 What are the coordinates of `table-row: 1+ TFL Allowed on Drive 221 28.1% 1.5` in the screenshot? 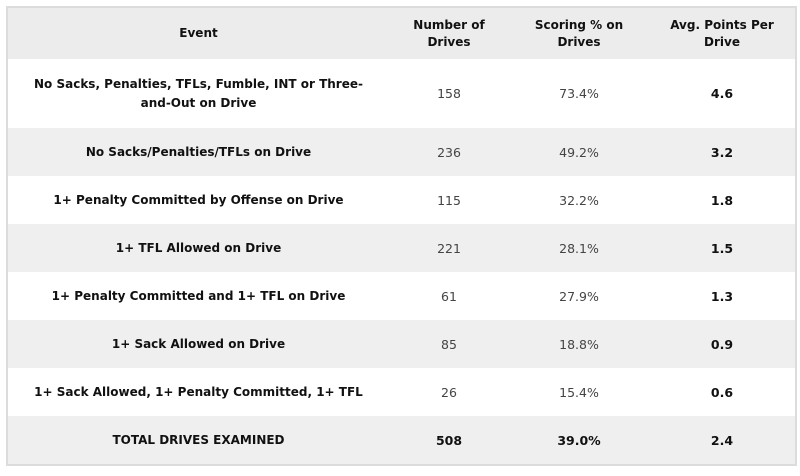 It's located at (401, 248).